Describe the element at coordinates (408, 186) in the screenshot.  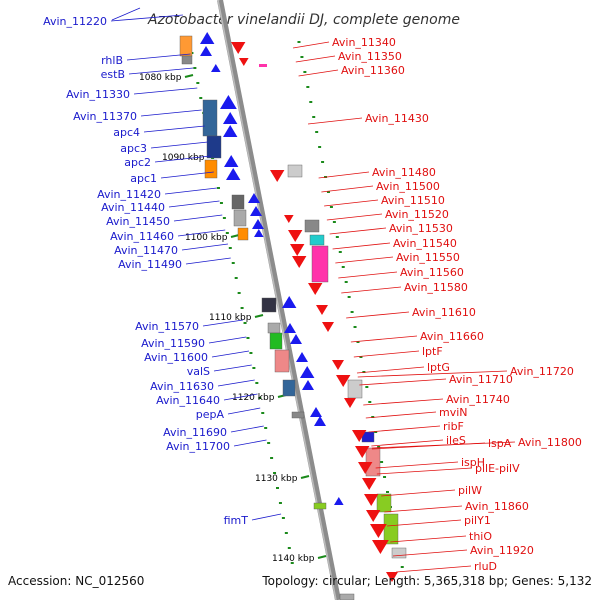
I see `forward-gene-label: Avin_11500` at that location.